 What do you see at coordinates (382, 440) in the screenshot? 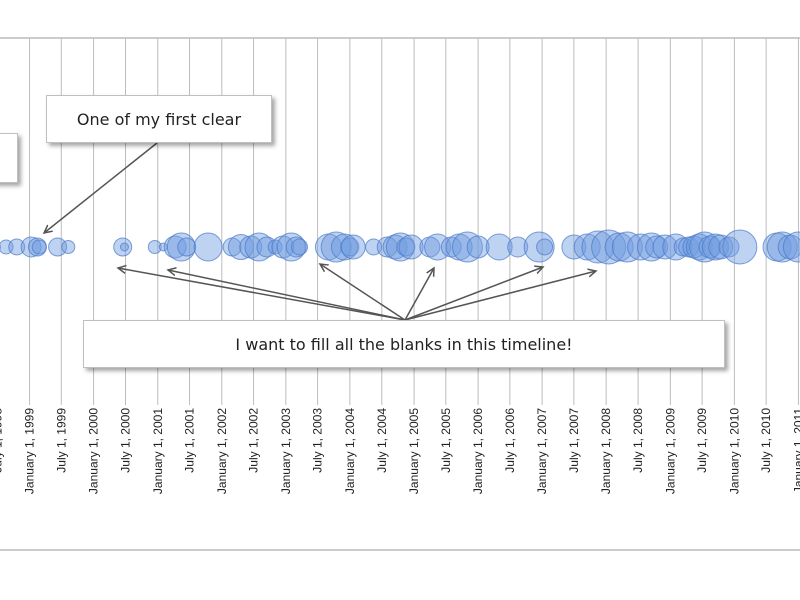
I see `x-tick-label: July 1, 2004` at bounding box center [382, 440].